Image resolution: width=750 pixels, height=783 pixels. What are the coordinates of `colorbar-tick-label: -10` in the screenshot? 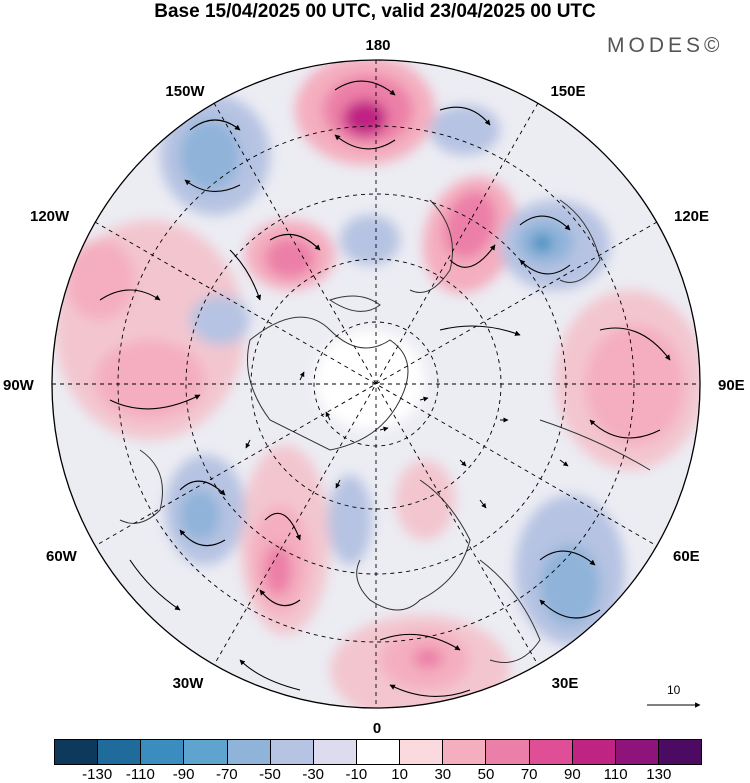 It's located at (356, 774).